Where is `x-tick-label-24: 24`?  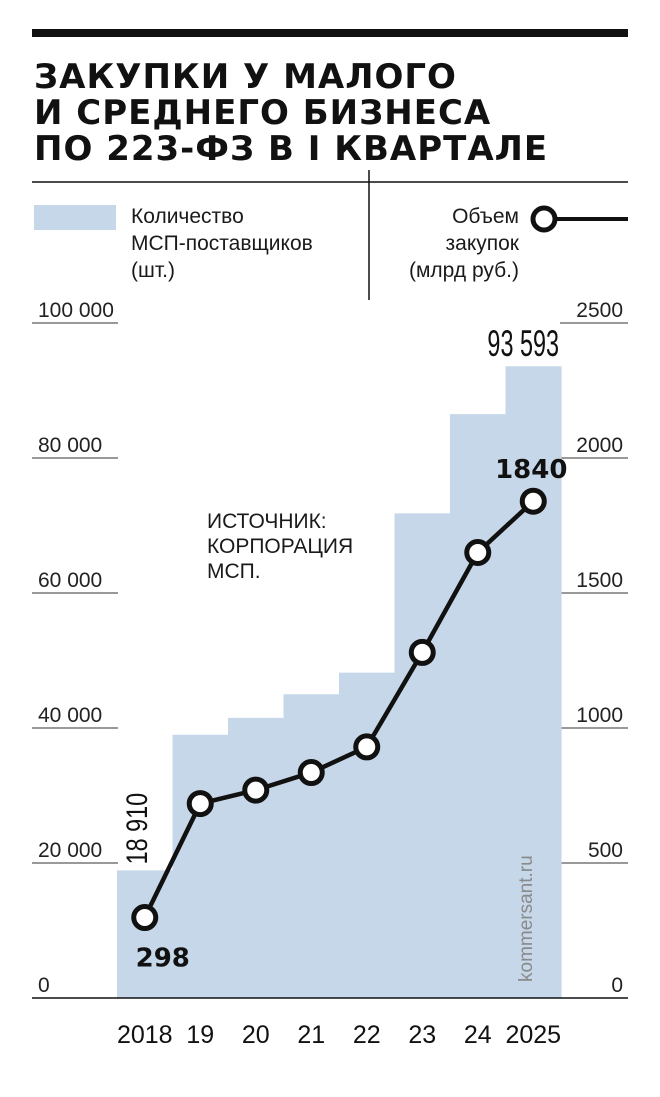 x-tick-label-24: 24 is located at coordinates (478, 1035).